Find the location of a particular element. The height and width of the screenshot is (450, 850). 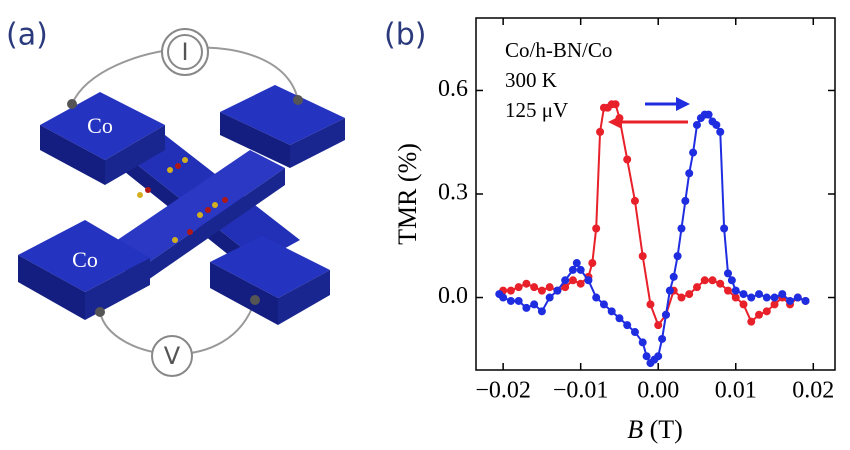

y-tick-label: 0.6 is located at coordinates (453, 89).